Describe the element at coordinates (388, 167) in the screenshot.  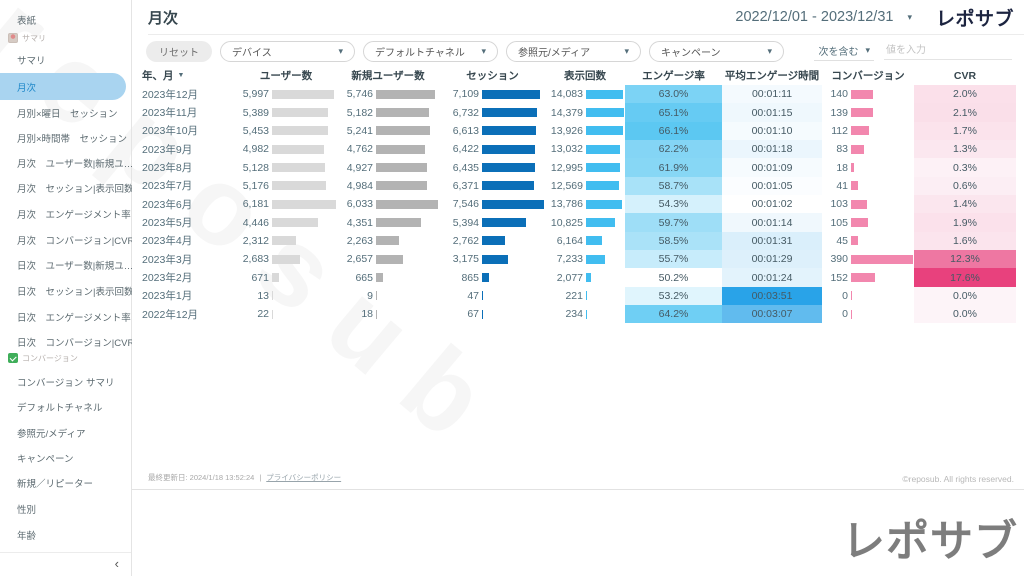
I see `cell-new-users: 4,927` at that location.